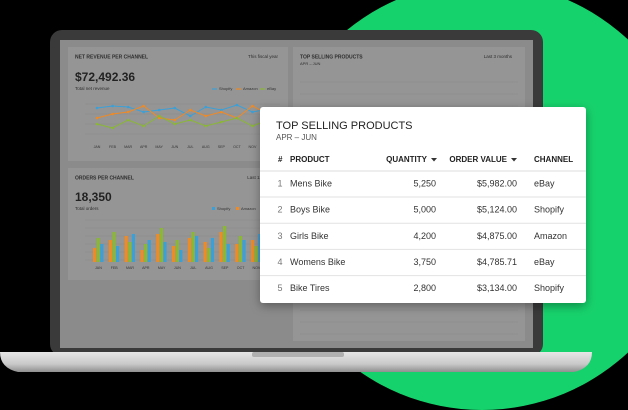 This screenshot has width=628, height=410. Describe the element at coordinates (237, 147) in the screenshot. I see `x-tick-label: OCT` at that location.